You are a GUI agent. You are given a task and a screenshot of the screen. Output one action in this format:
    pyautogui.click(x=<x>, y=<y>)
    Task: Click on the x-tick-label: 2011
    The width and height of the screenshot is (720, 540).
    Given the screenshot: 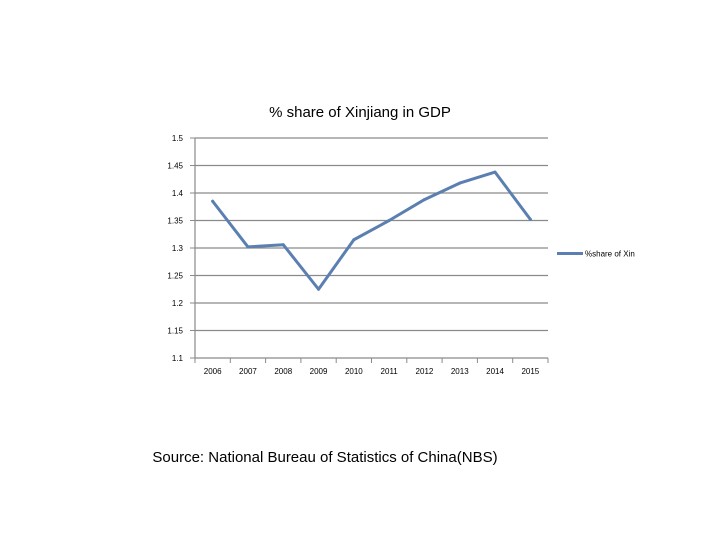 What is the action you would take?
    pyautogui.click(x=390, y=371)
    